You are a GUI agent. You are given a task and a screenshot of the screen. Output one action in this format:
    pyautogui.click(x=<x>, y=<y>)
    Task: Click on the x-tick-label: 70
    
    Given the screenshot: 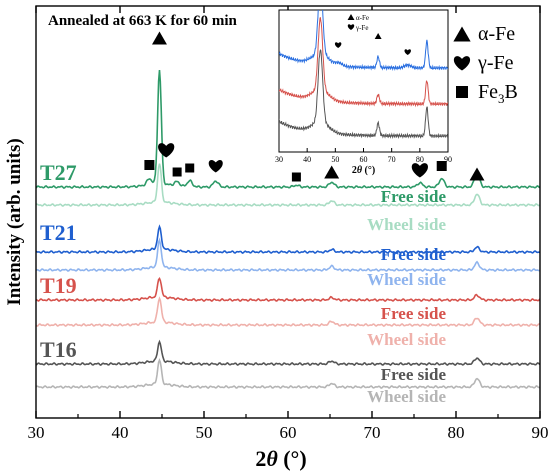 What is the action you would take?
    pyautogui.click(x=372, y=432)
    